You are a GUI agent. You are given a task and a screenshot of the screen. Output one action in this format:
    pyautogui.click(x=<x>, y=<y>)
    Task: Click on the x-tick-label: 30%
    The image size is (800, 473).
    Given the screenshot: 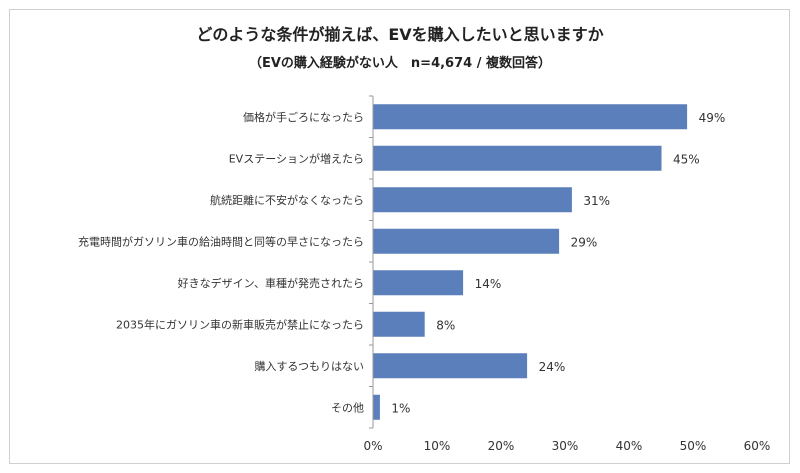 What is the action you would take?
    pyautogui.click(x=565, y=446)
    